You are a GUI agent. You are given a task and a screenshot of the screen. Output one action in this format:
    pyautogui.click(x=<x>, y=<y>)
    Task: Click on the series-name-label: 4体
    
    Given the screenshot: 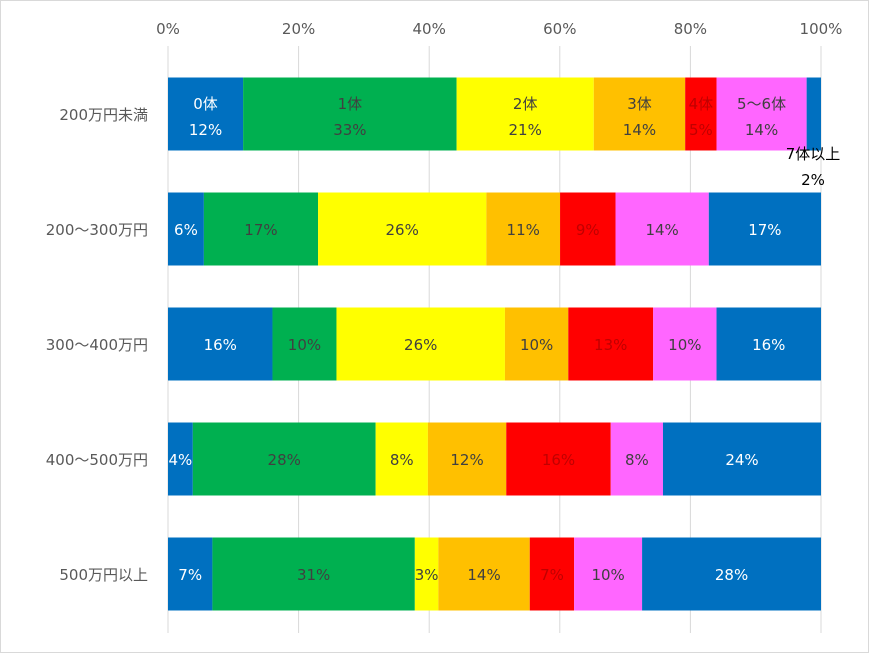 What is the action you would take?
    pyautogui.click(x=701, y=104)
    